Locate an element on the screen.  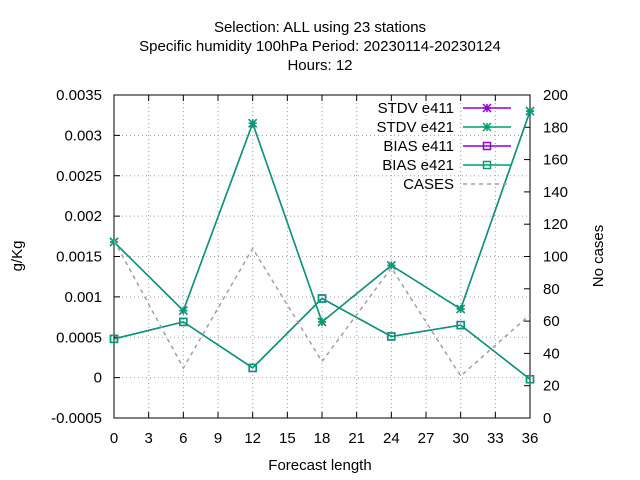
series-bias-e411 is located at coordinates (322, 339).